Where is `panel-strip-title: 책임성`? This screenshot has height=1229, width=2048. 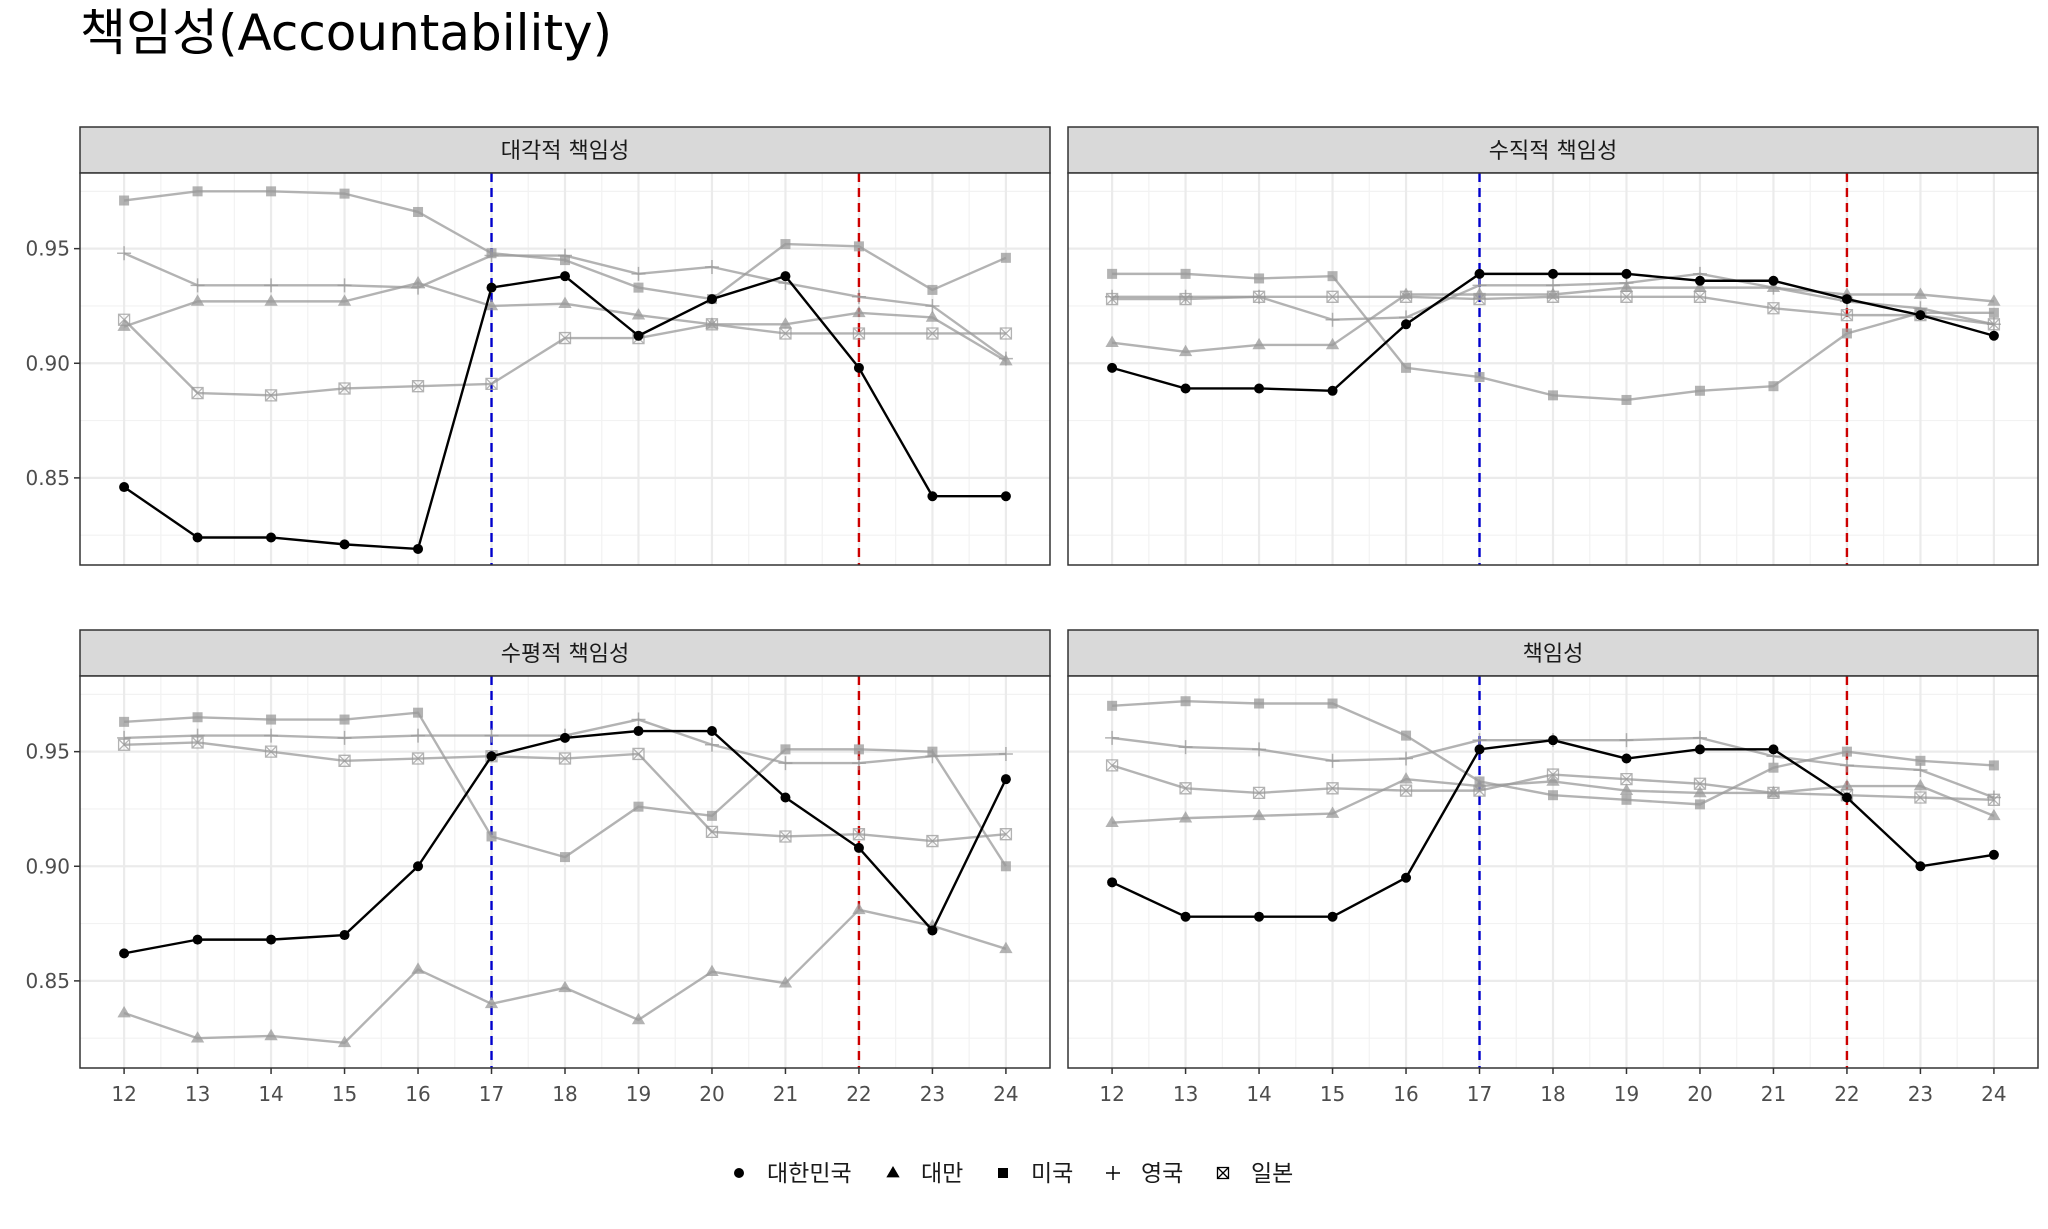 panel-strip-title: 책임성 is located at coordinates (1553, 654).